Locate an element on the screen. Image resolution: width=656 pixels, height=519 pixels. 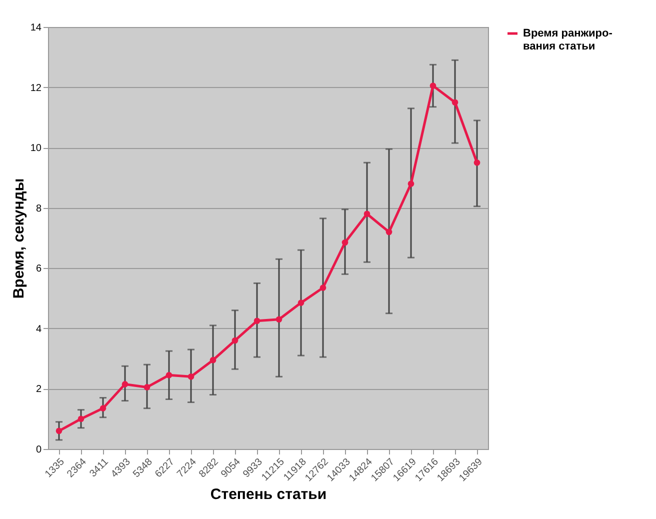
x-axis-title: Степень статьи is located at coordinates (268, 495).